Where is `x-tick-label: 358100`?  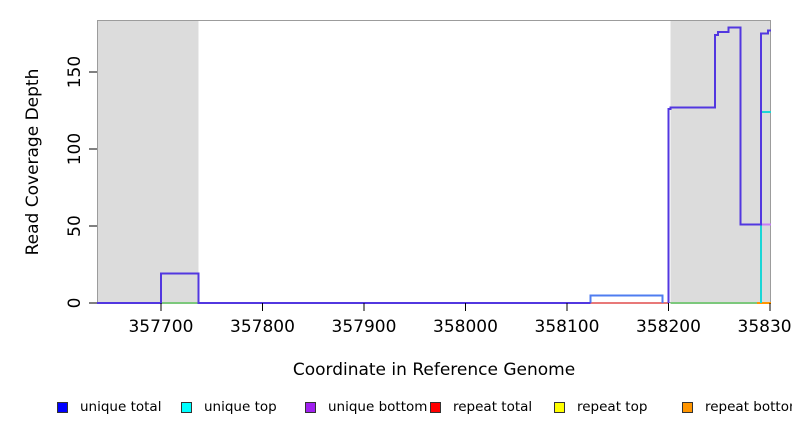 x-tick-label: 358100 is located at coordinates (567, 327).